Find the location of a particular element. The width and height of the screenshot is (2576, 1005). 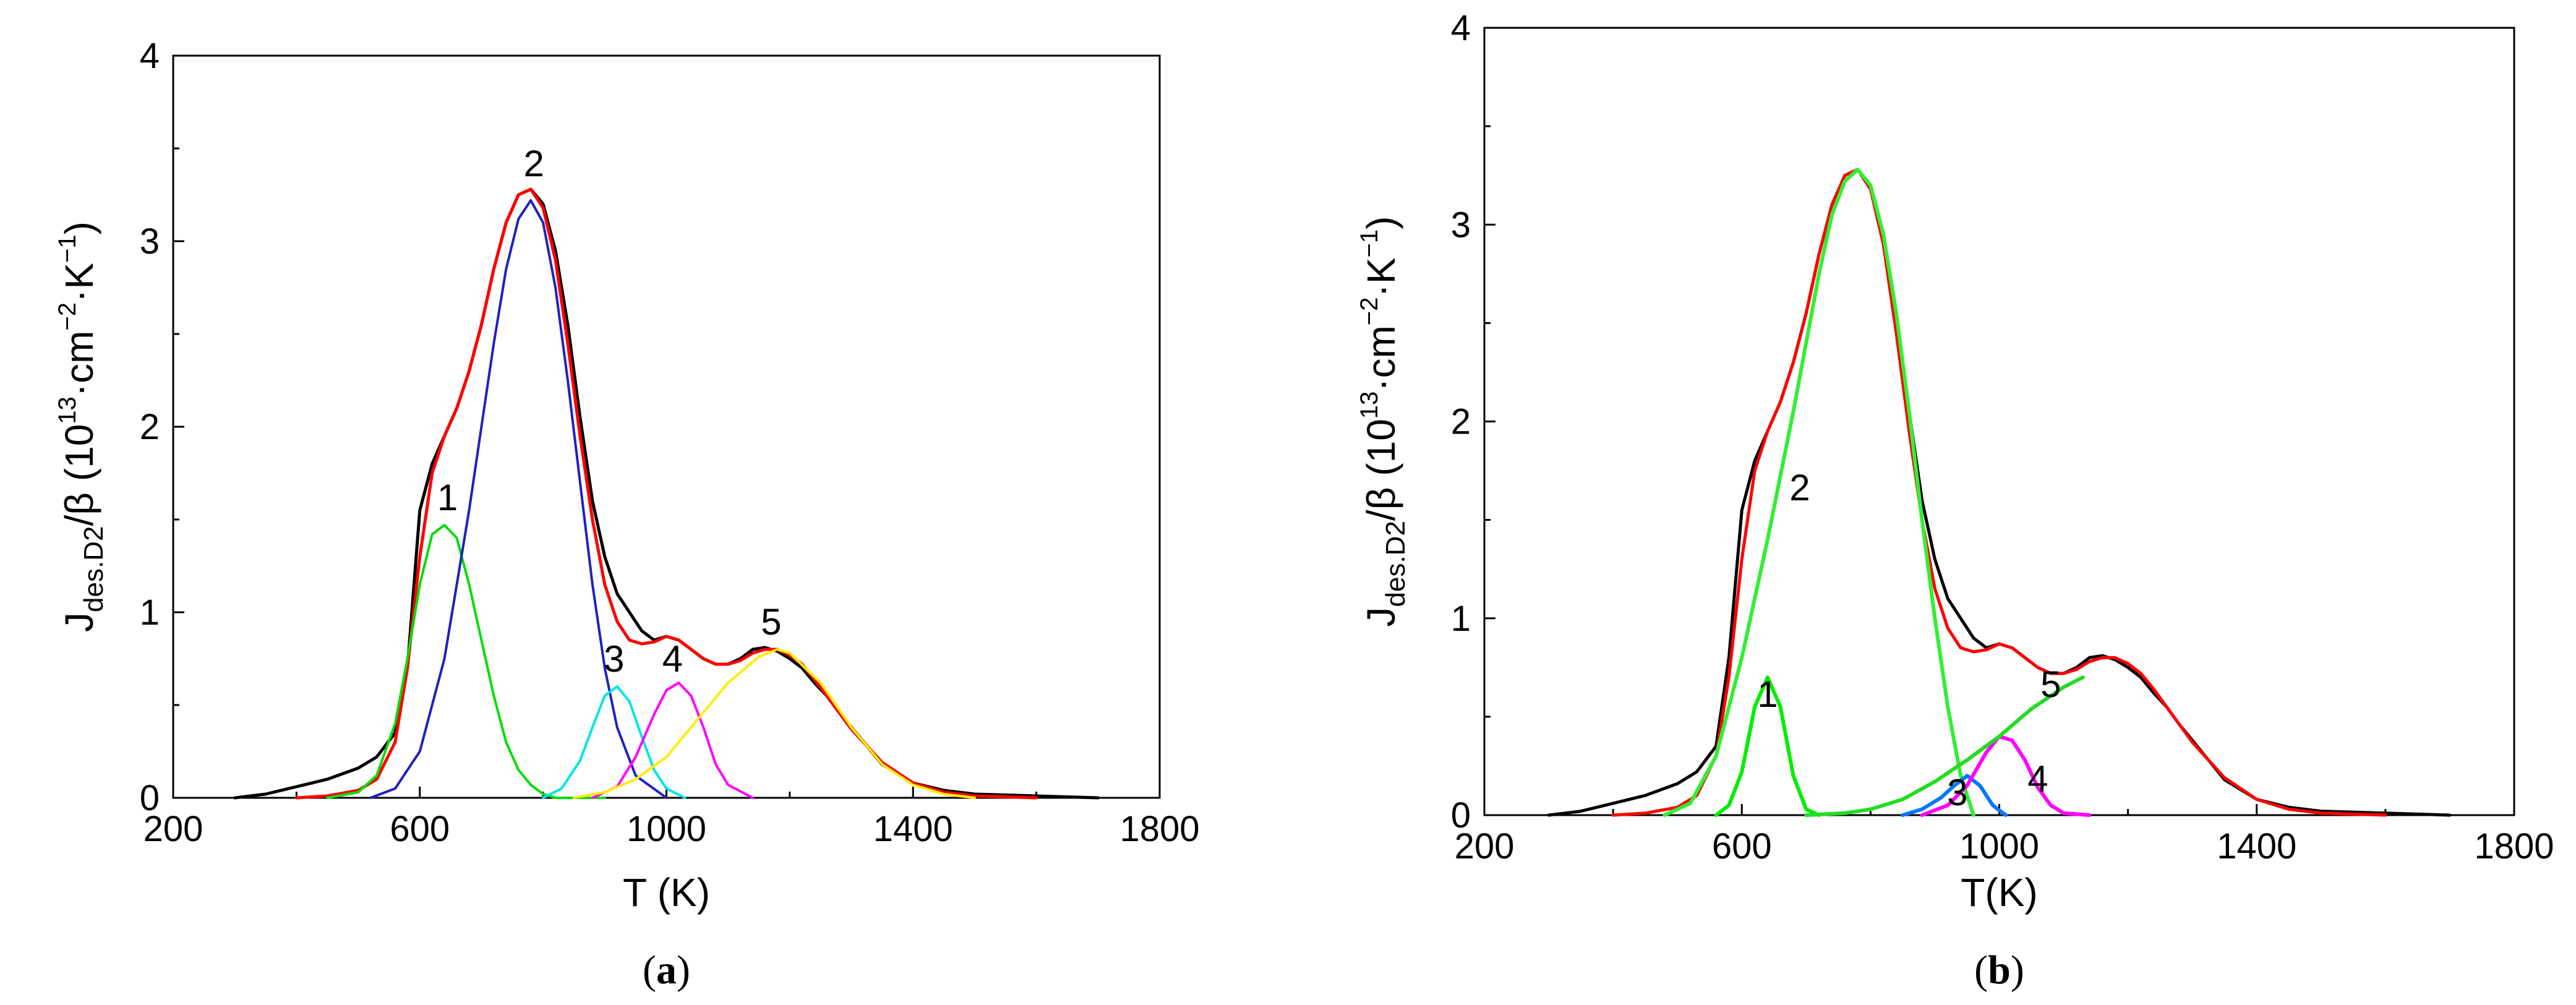

panel-label-letter: b is located at coordinates (1999, 970).